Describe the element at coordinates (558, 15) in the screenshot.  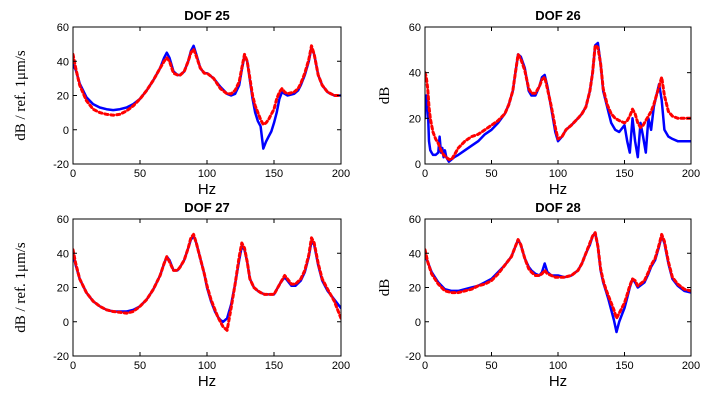
I see `subplot-title: DOF 26` at that location.